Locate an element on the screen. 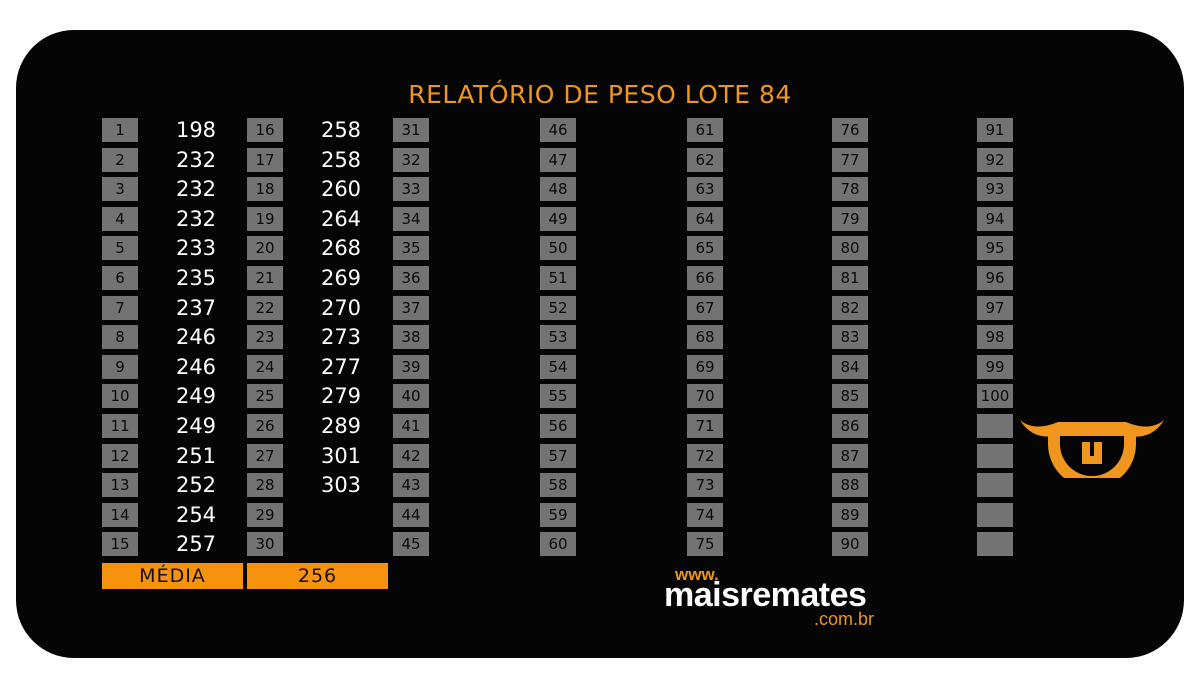 This screenshot has width=1200, height=700. animal-weight-value: 269 is located at coordinates (341, 278).